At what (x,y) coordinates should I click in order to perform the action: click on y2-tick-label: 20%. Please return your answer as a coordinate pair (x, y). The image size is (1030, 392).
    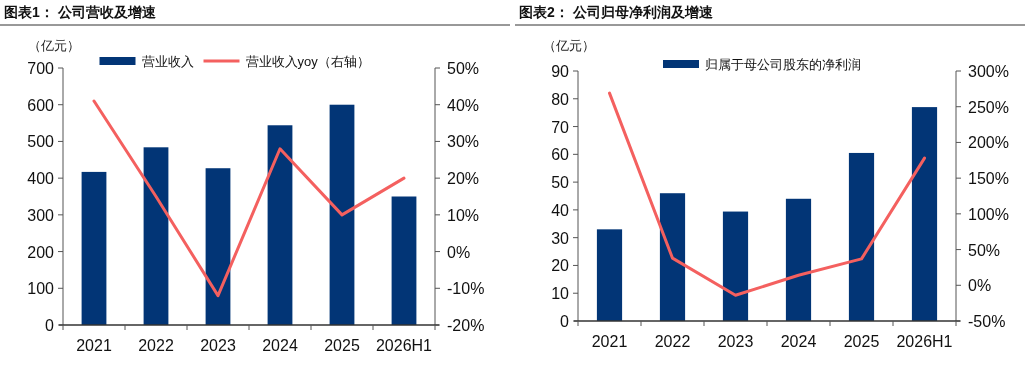
    Looking at the image, I should click on (463, 179).